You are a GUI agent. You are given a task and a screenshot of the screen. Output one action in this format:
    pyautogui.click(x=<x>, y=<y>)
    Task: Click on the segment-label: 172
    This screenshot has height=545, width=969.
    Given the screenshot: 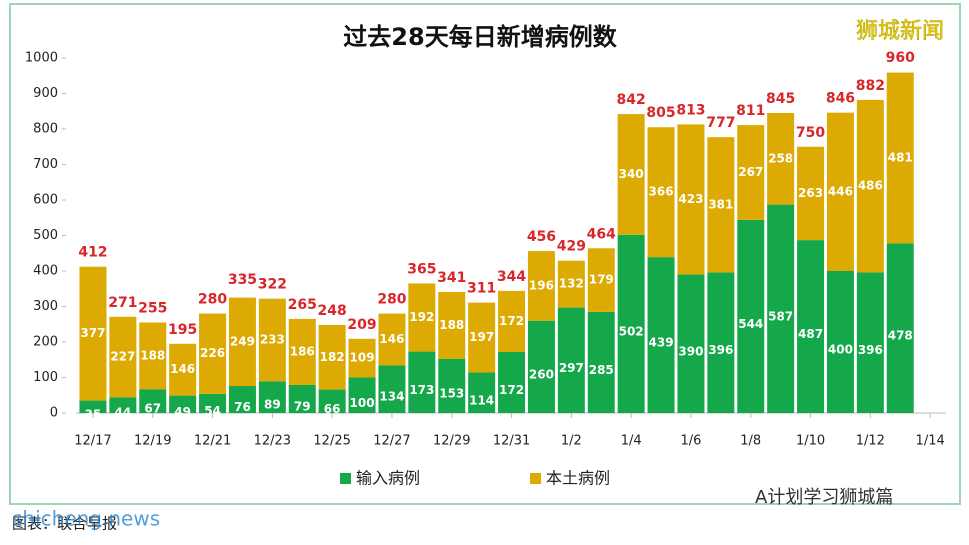 What is the action you would take?
    pyautogui.click(x=511, y=390)
    